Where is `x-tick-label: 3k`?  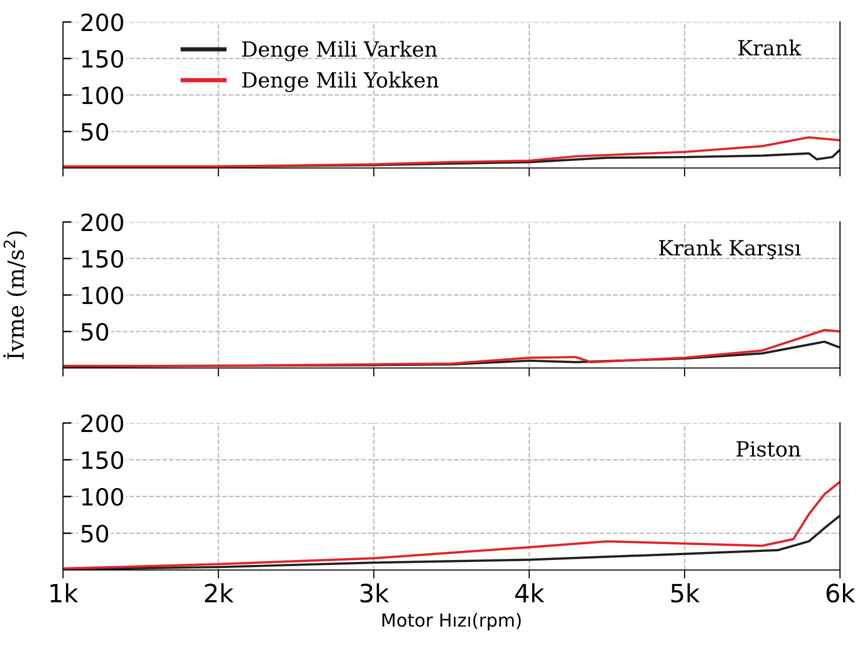 x-tick-label: 3k is located at coordinates (374, 593).